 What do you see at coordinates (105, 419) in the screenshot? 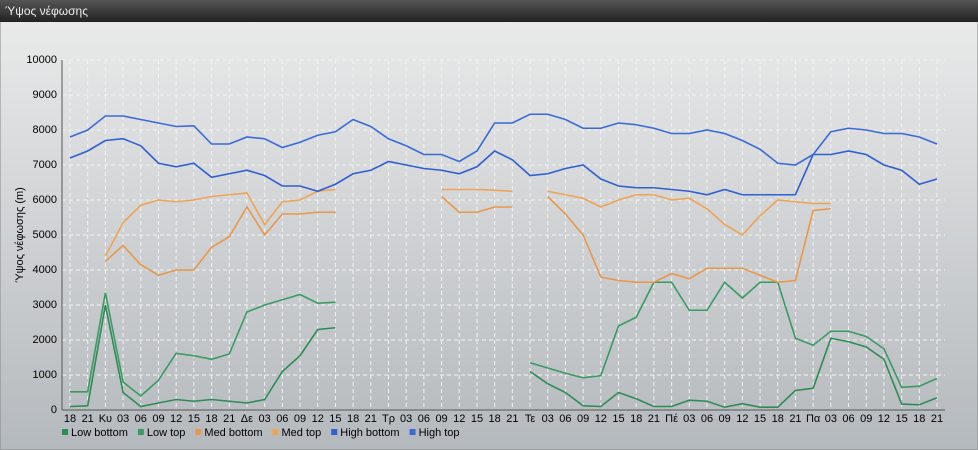
I see `x-tick-label: Κυ` at bounding box center [105, 419].